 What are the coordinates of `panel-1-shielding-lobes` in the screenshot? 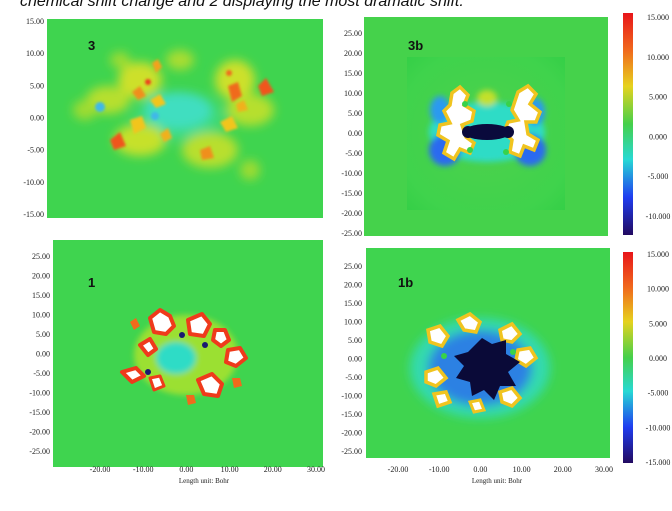 It's located at (184, 356).